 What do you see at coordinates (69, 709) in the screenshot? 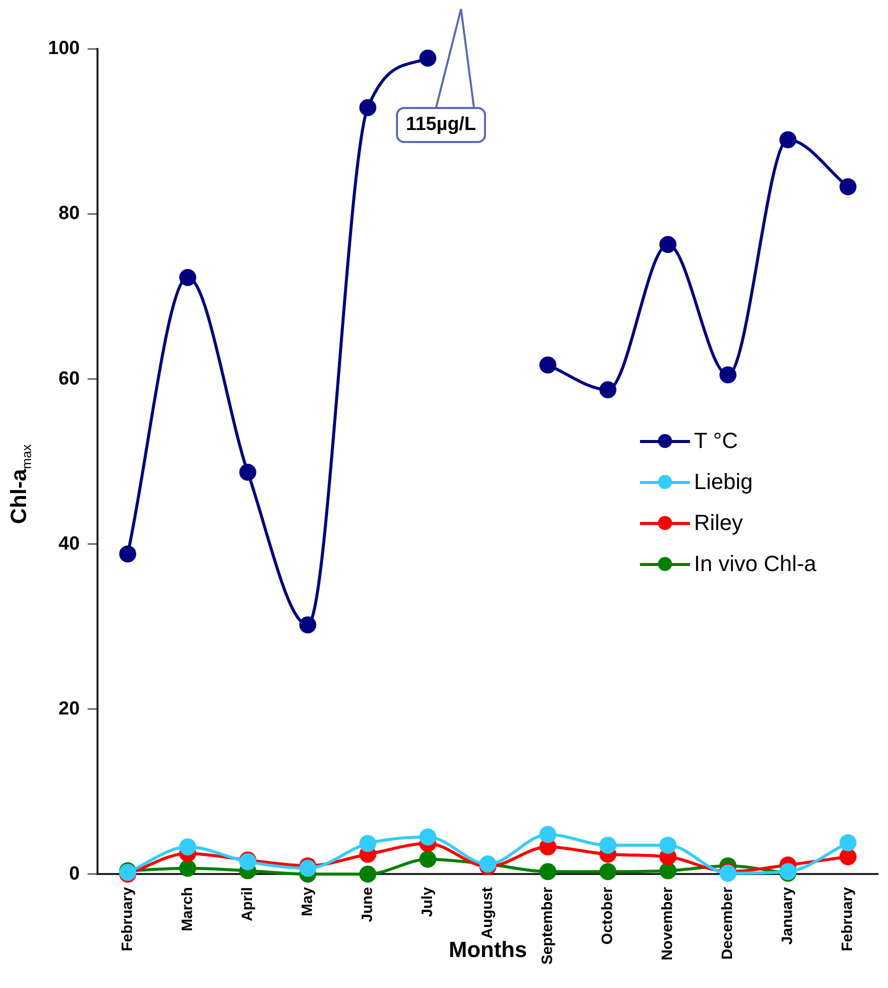
I see `y-tick-label: 20` at bounding box center [69, 709].